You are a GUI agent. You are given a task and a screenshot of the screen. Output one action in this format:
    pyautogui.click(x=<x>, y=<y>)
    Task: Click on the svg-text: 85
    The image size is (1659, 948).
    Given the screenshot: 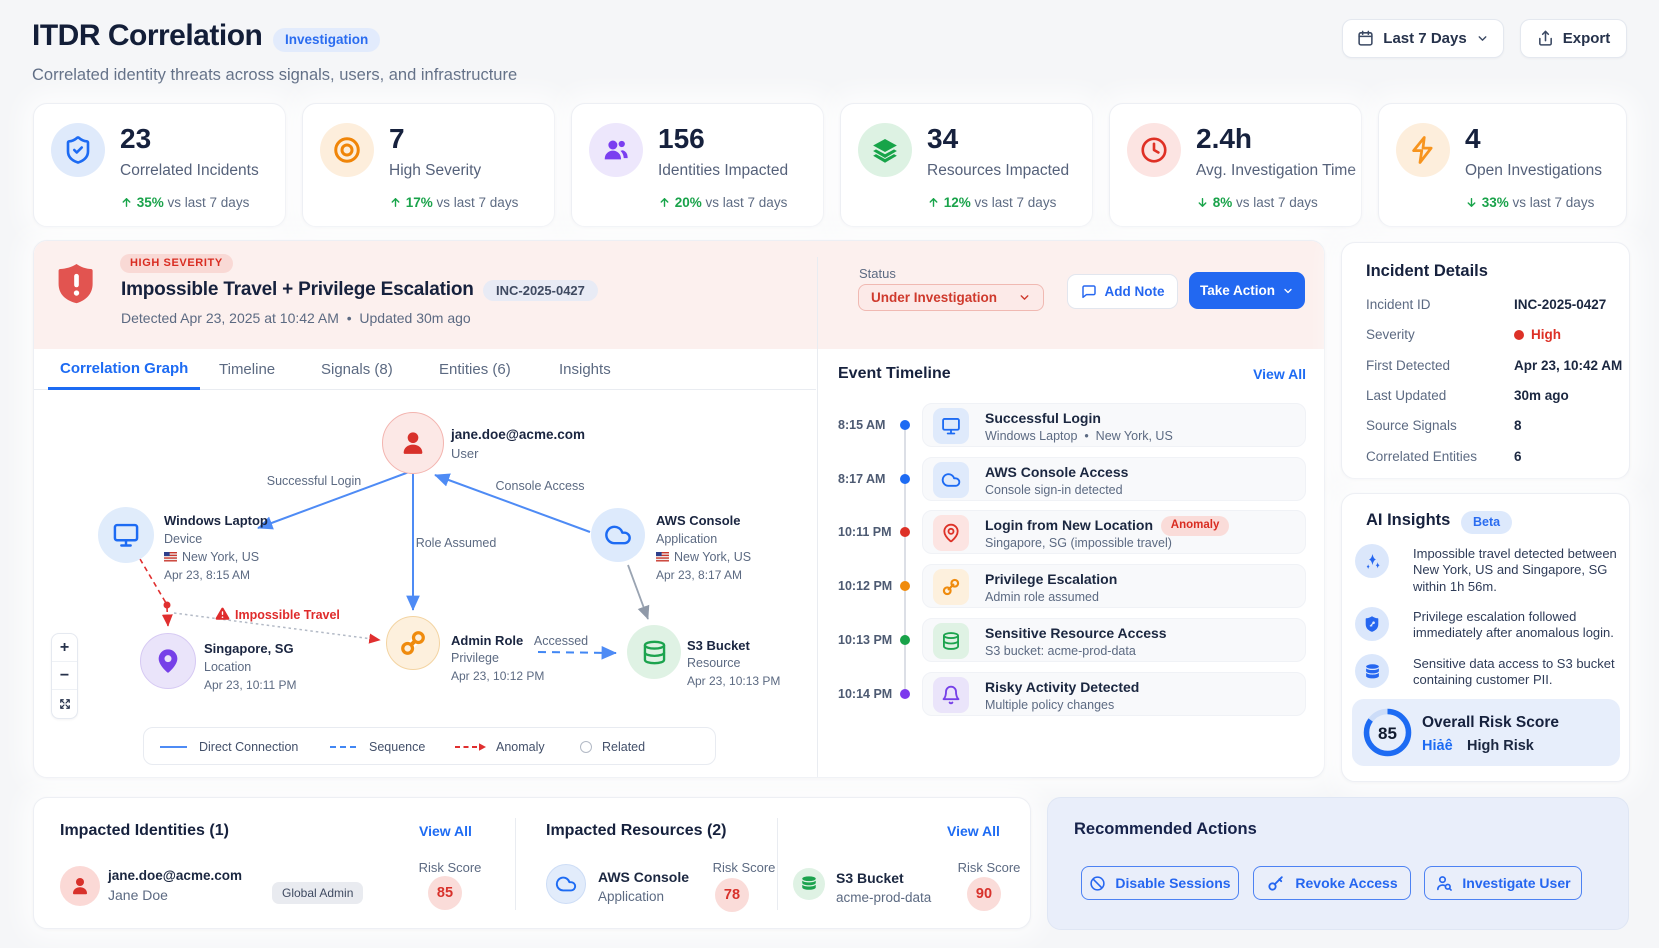 What is the action you would take?
    pyautogui.click(x=1387, y=733)
    